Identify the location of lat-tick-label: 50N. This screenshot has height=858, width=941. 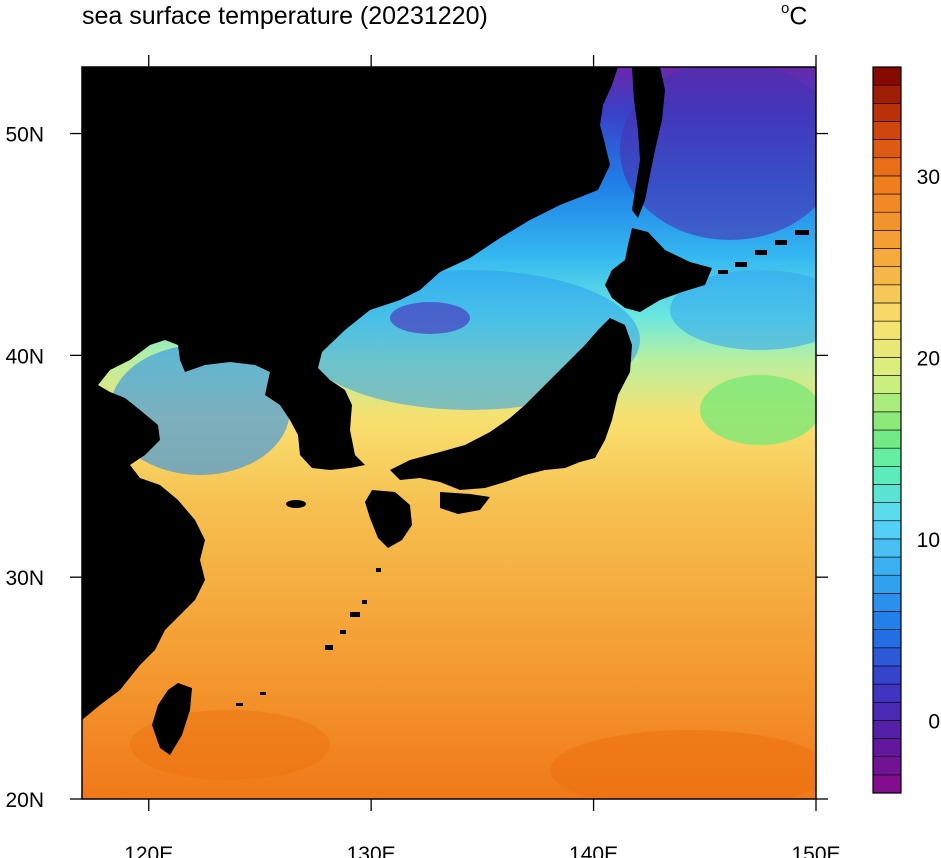
(24, 135).